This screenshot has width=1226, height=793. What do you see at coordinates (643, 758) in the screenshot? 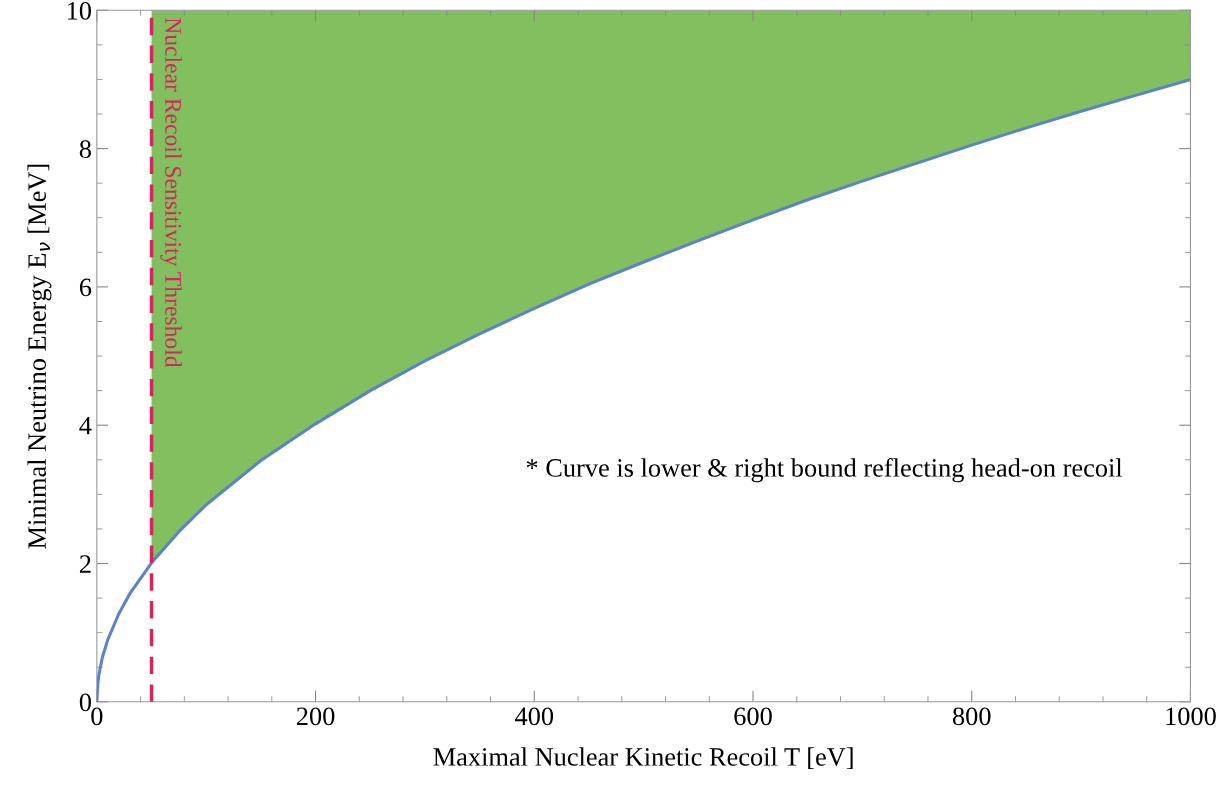
I see `x-axis-title: Maximal Nuclear Kinetic Recoil T [eV]` at bounding box center [643, 758].